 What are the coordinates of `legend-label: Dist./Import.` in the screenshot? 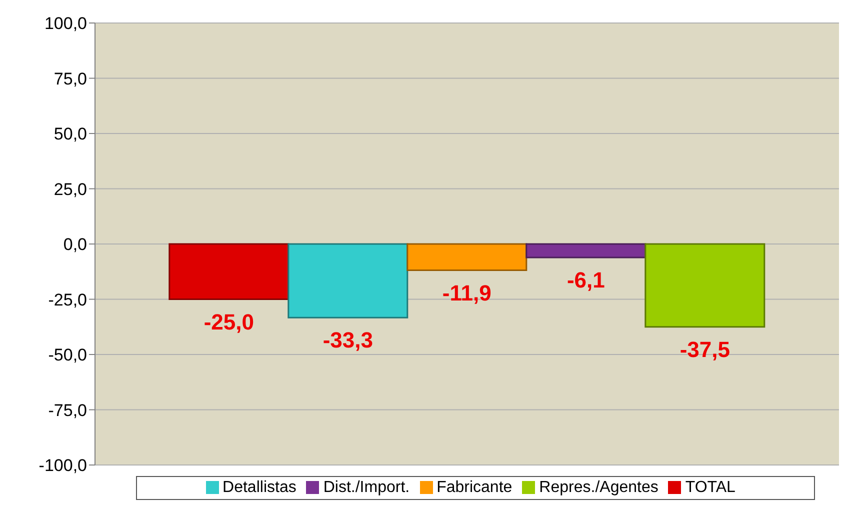 It's located at (366, 487).